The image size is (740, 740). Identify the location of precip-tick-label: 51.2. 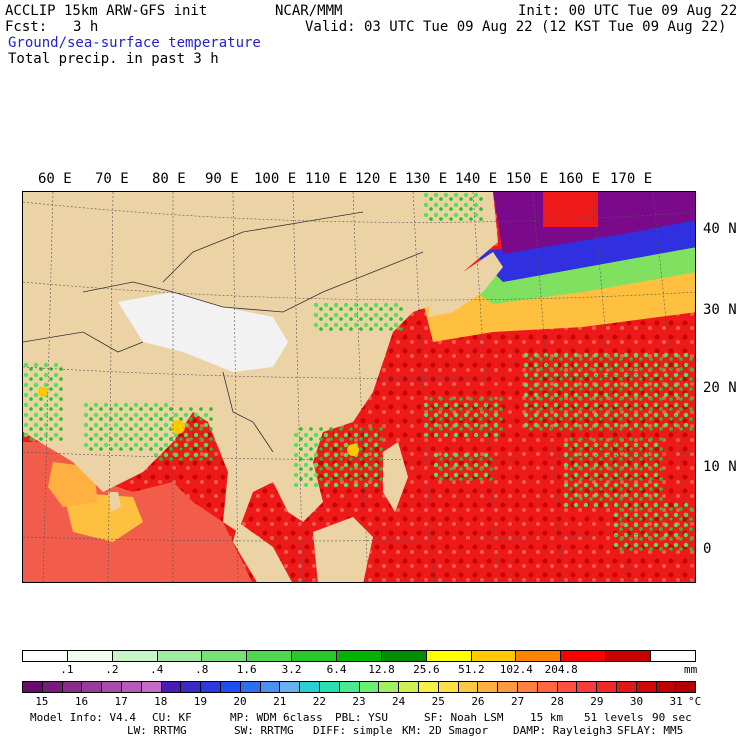
(471, 669).